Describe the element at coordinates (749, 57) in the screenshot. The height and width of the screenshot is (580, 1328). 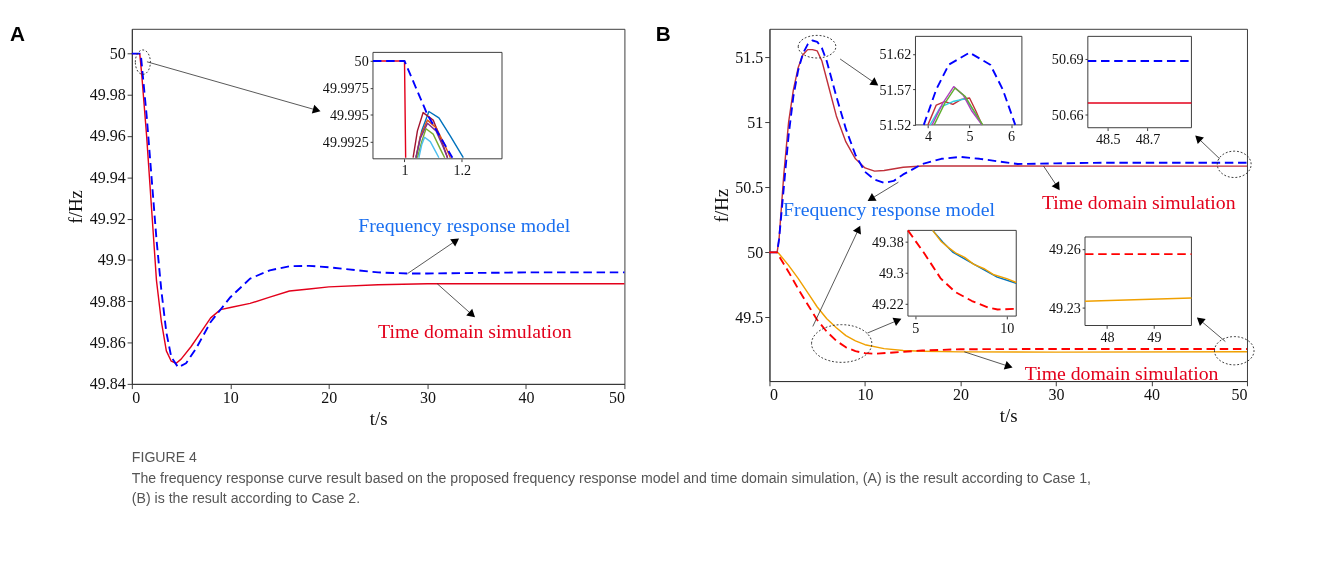
I see `y-tick-label: 51.5` at that location.